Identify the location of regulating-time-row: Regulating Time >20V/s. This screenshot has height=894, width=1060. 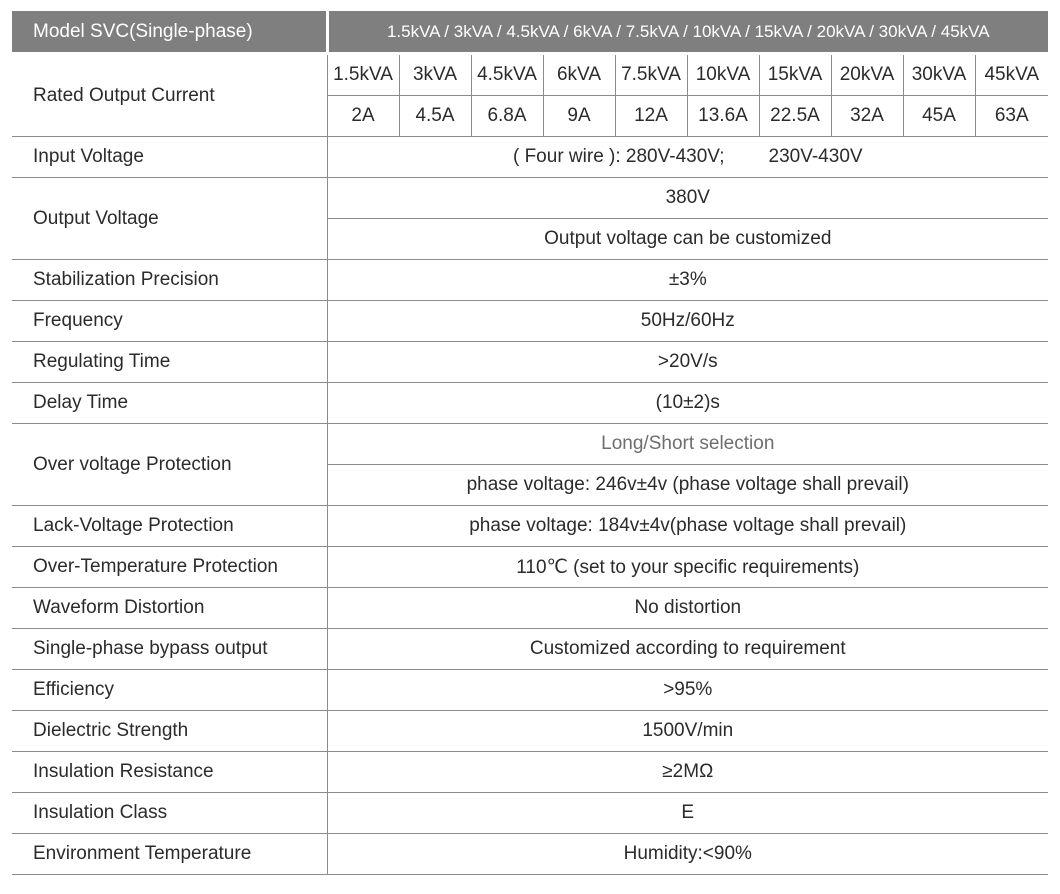
(530, 362).